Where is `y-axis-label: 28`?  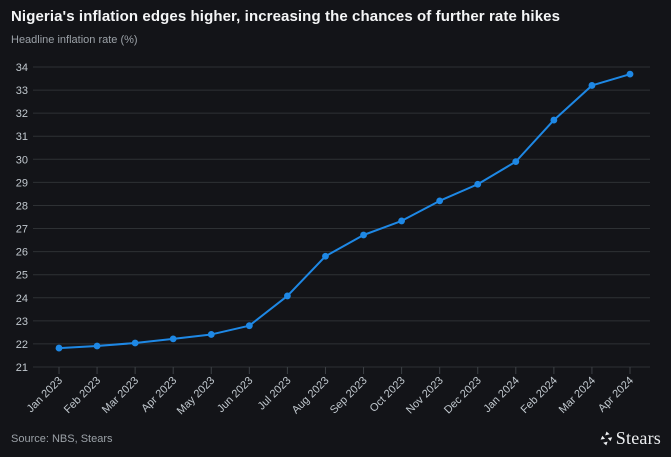
y-axis-label: 28 is located at coordinates (22, 206).